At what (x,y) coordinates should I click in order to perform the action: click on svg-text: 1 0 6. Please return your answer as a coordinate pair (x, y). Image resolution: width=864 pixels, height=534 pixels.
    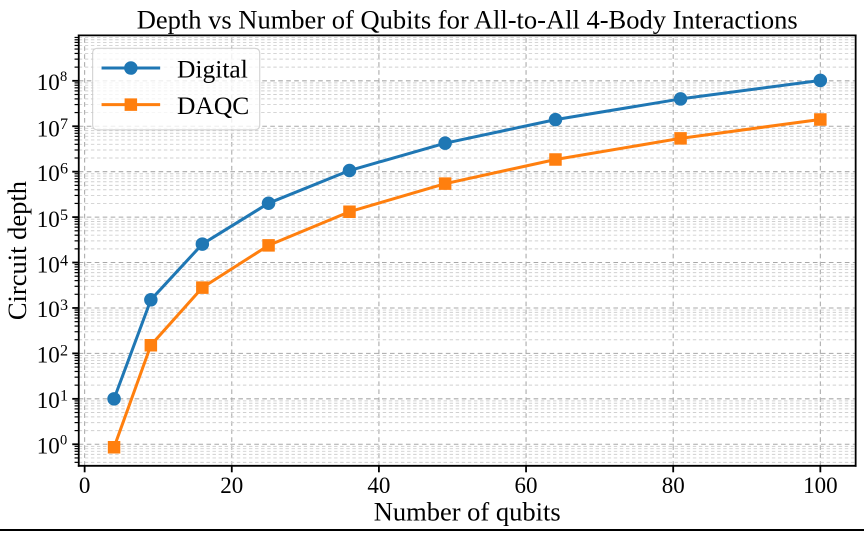
    Looking at the image, I should click on (52, 173).